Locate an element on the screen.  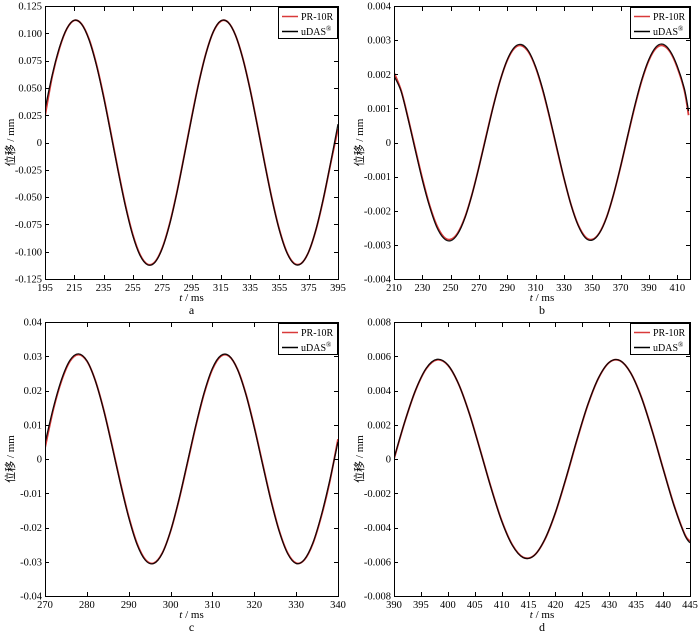
x-tick-label: 425 is located at coordinates (582, 605).